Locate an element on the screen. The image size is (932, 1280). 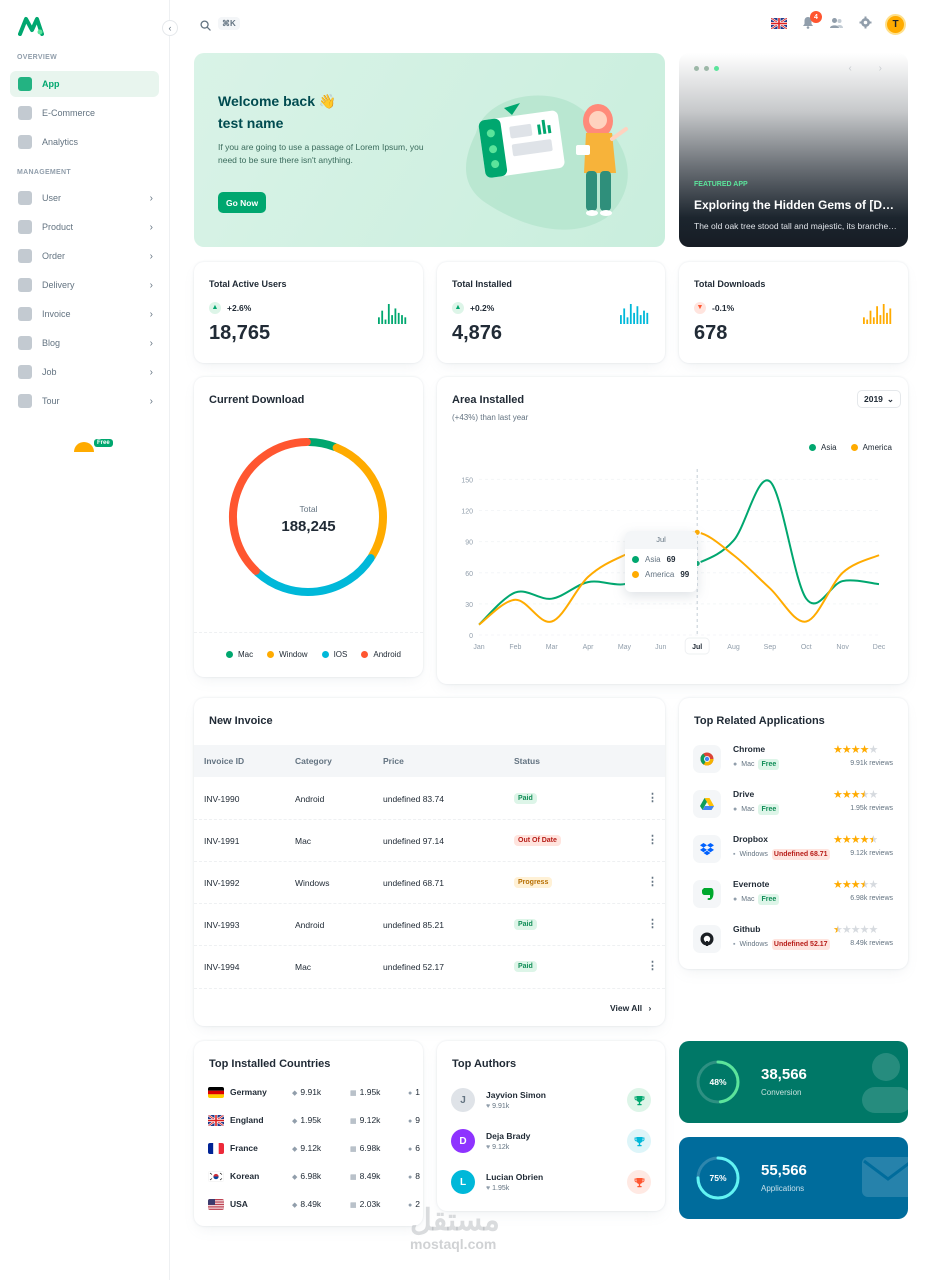
trophy-icon is located at coordinates (639, 1100).